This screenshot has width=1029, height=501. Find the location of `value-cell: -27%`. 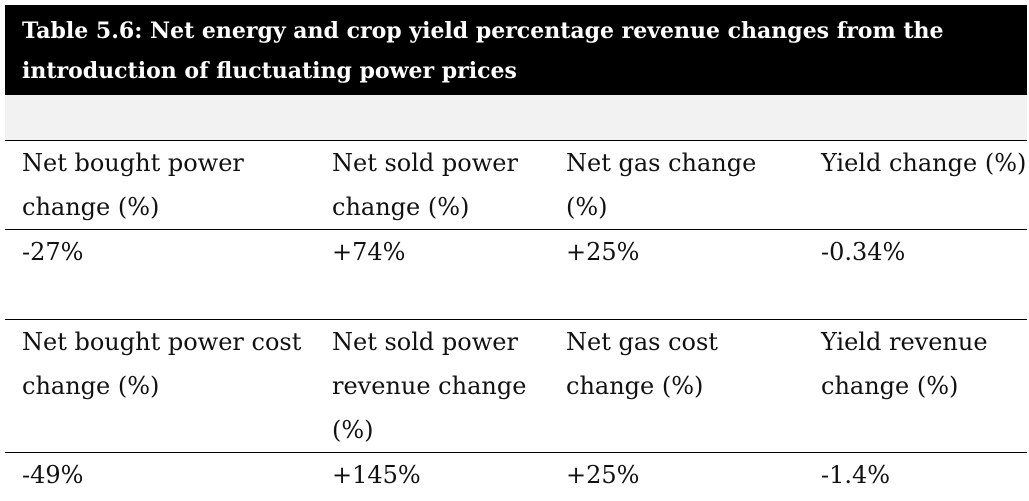

value-cell: -27% is located at coordinates (160, 274).